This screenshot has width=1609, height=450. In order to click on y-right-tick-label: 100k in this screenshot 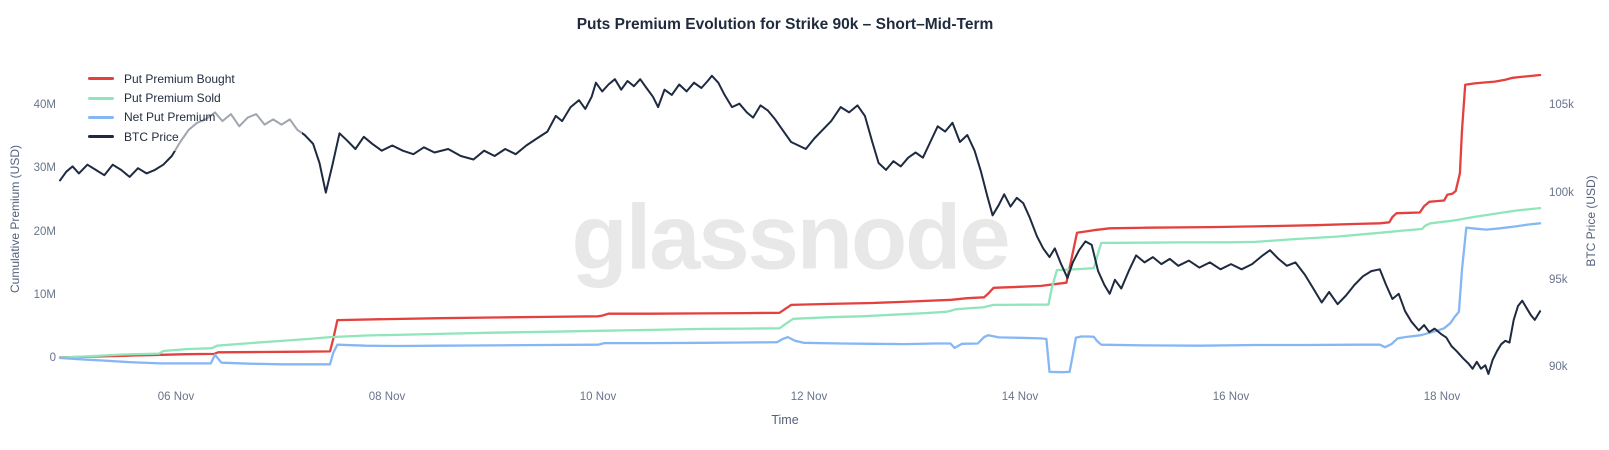, I will do `click(1561, 192)`.